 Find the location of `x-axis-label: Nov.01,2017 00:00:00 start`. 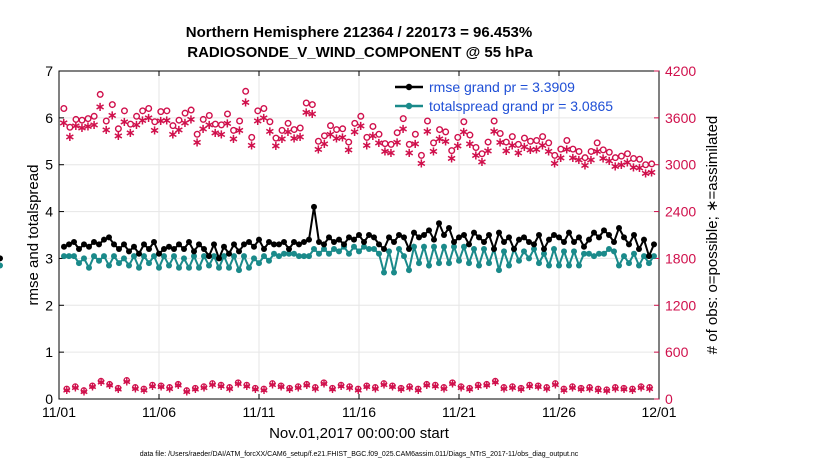

x-axis-label: Nov.01,2017 00:00:00 start is located at coordinates (359, 433).